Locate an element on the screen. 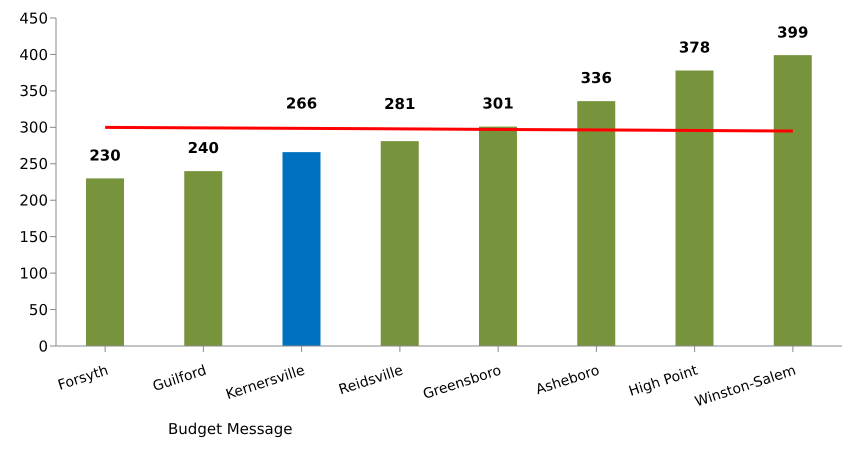 This screenshot has width=850, height=456. data-label: 378 is located at coordinates (694, 47).